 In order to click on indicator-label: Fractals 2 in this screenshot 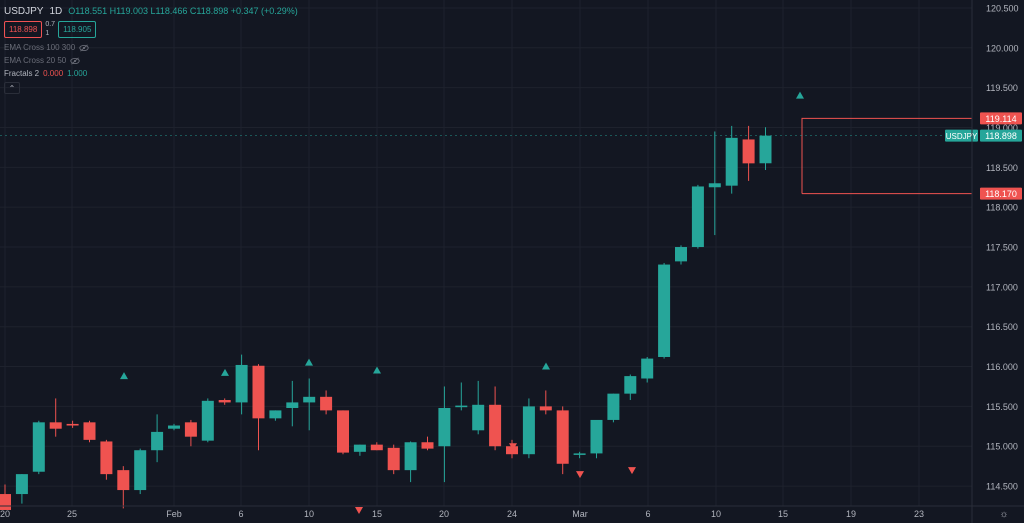, I will do `click(22, 73)`.